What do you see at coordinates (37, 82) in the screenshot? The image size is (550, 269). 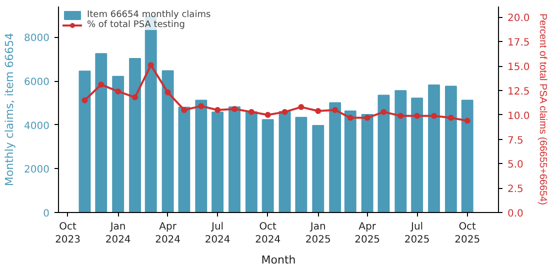 I see `y-tick-label: 6000` at bounding box center [37, 82].